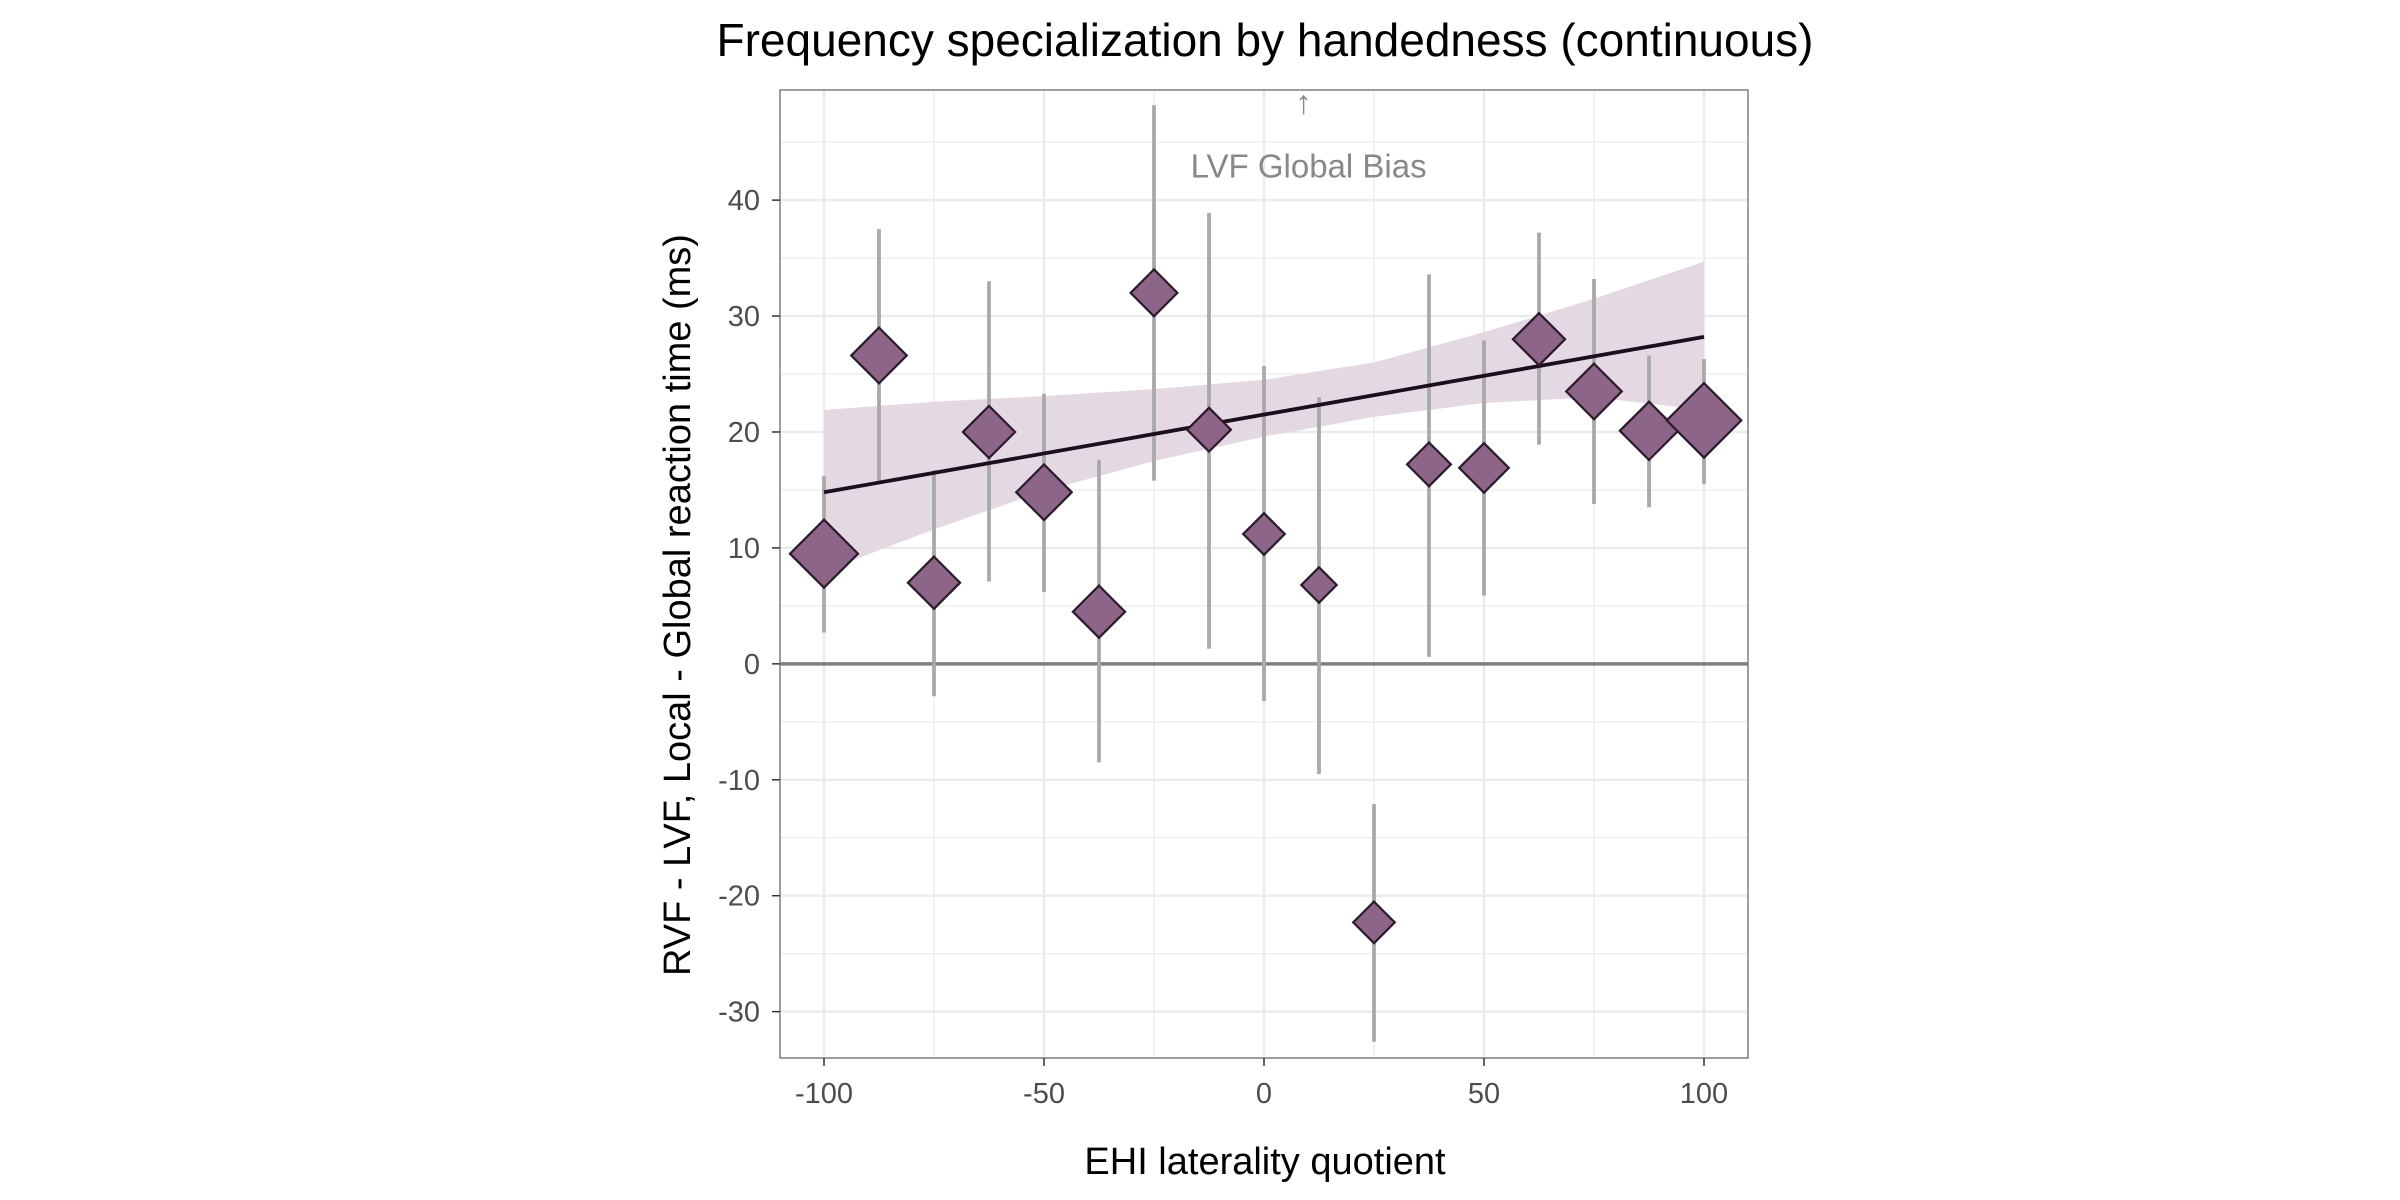 This screenshot has height=1200, width=2400. I want to click on x-tick-label: -50, so click(1044, 1094).